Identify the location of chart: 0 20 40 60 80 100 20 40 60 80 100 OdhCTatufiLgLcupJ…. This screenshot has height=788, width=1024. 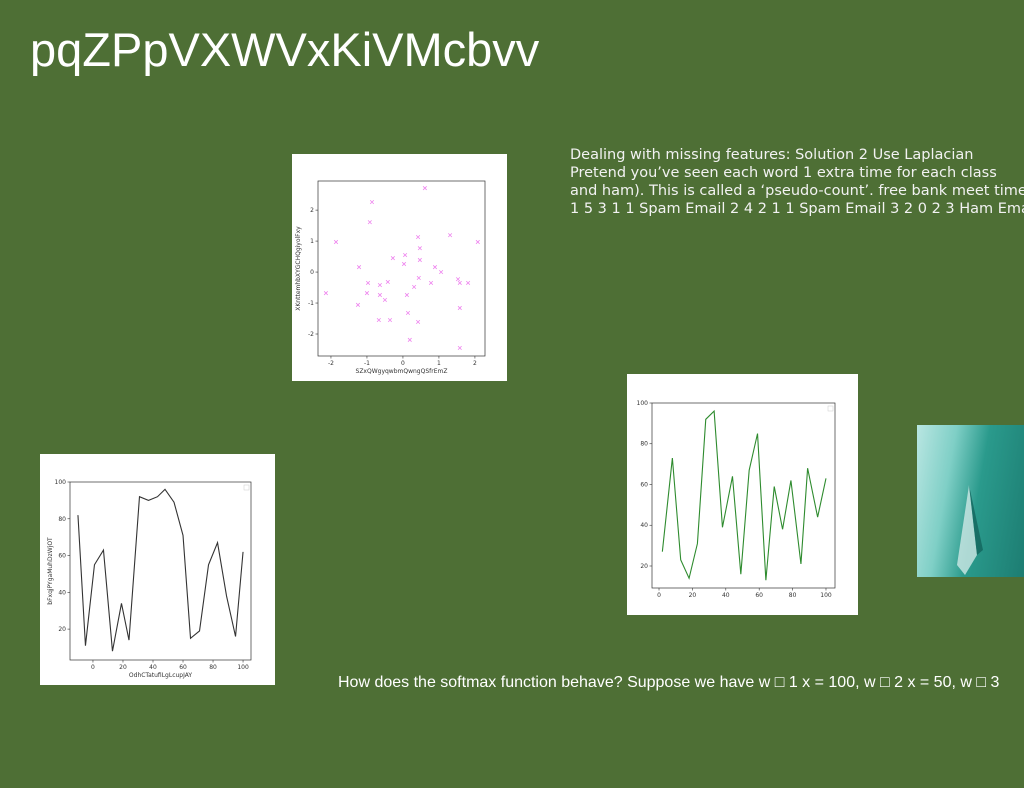
(149, 579).